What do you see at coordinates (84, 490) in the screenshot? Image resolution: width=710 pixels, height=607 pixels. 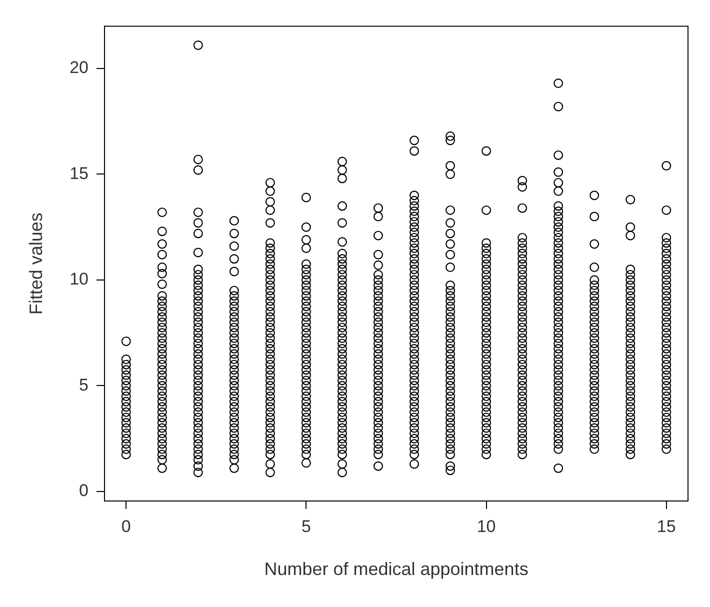 I see `y-tick-label: 0` at bounding box center [84, 490].